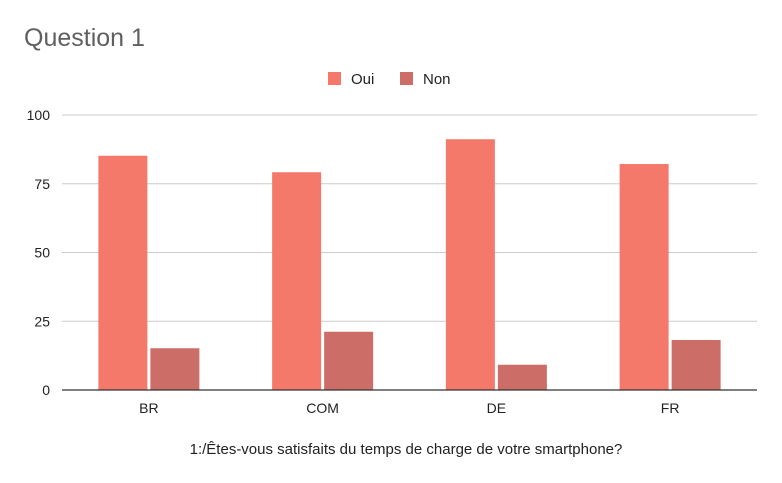 The width and height of the screenshot is (782, 483). I want to click on bar-non-br, so click(175, 369).